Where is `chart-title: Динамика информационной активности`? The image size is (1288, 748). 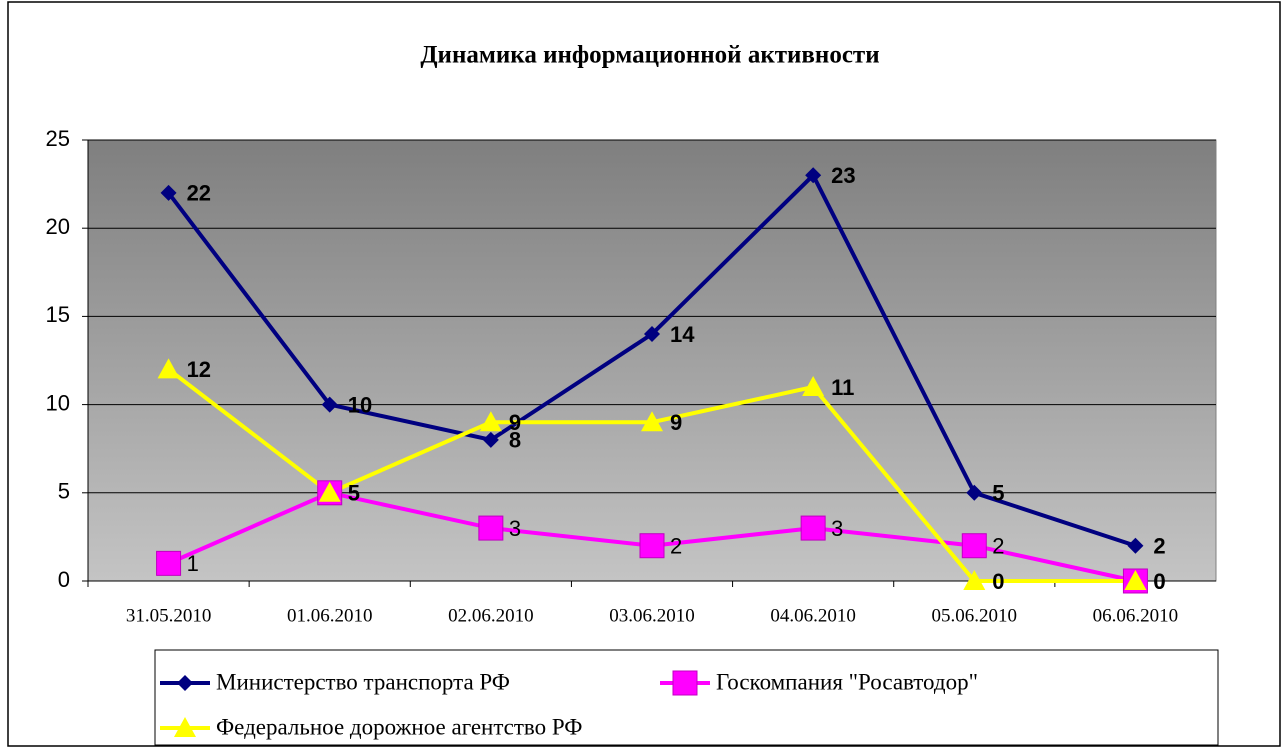
chart-title: Динамика информационной активности is located at coordinates (649, 55).